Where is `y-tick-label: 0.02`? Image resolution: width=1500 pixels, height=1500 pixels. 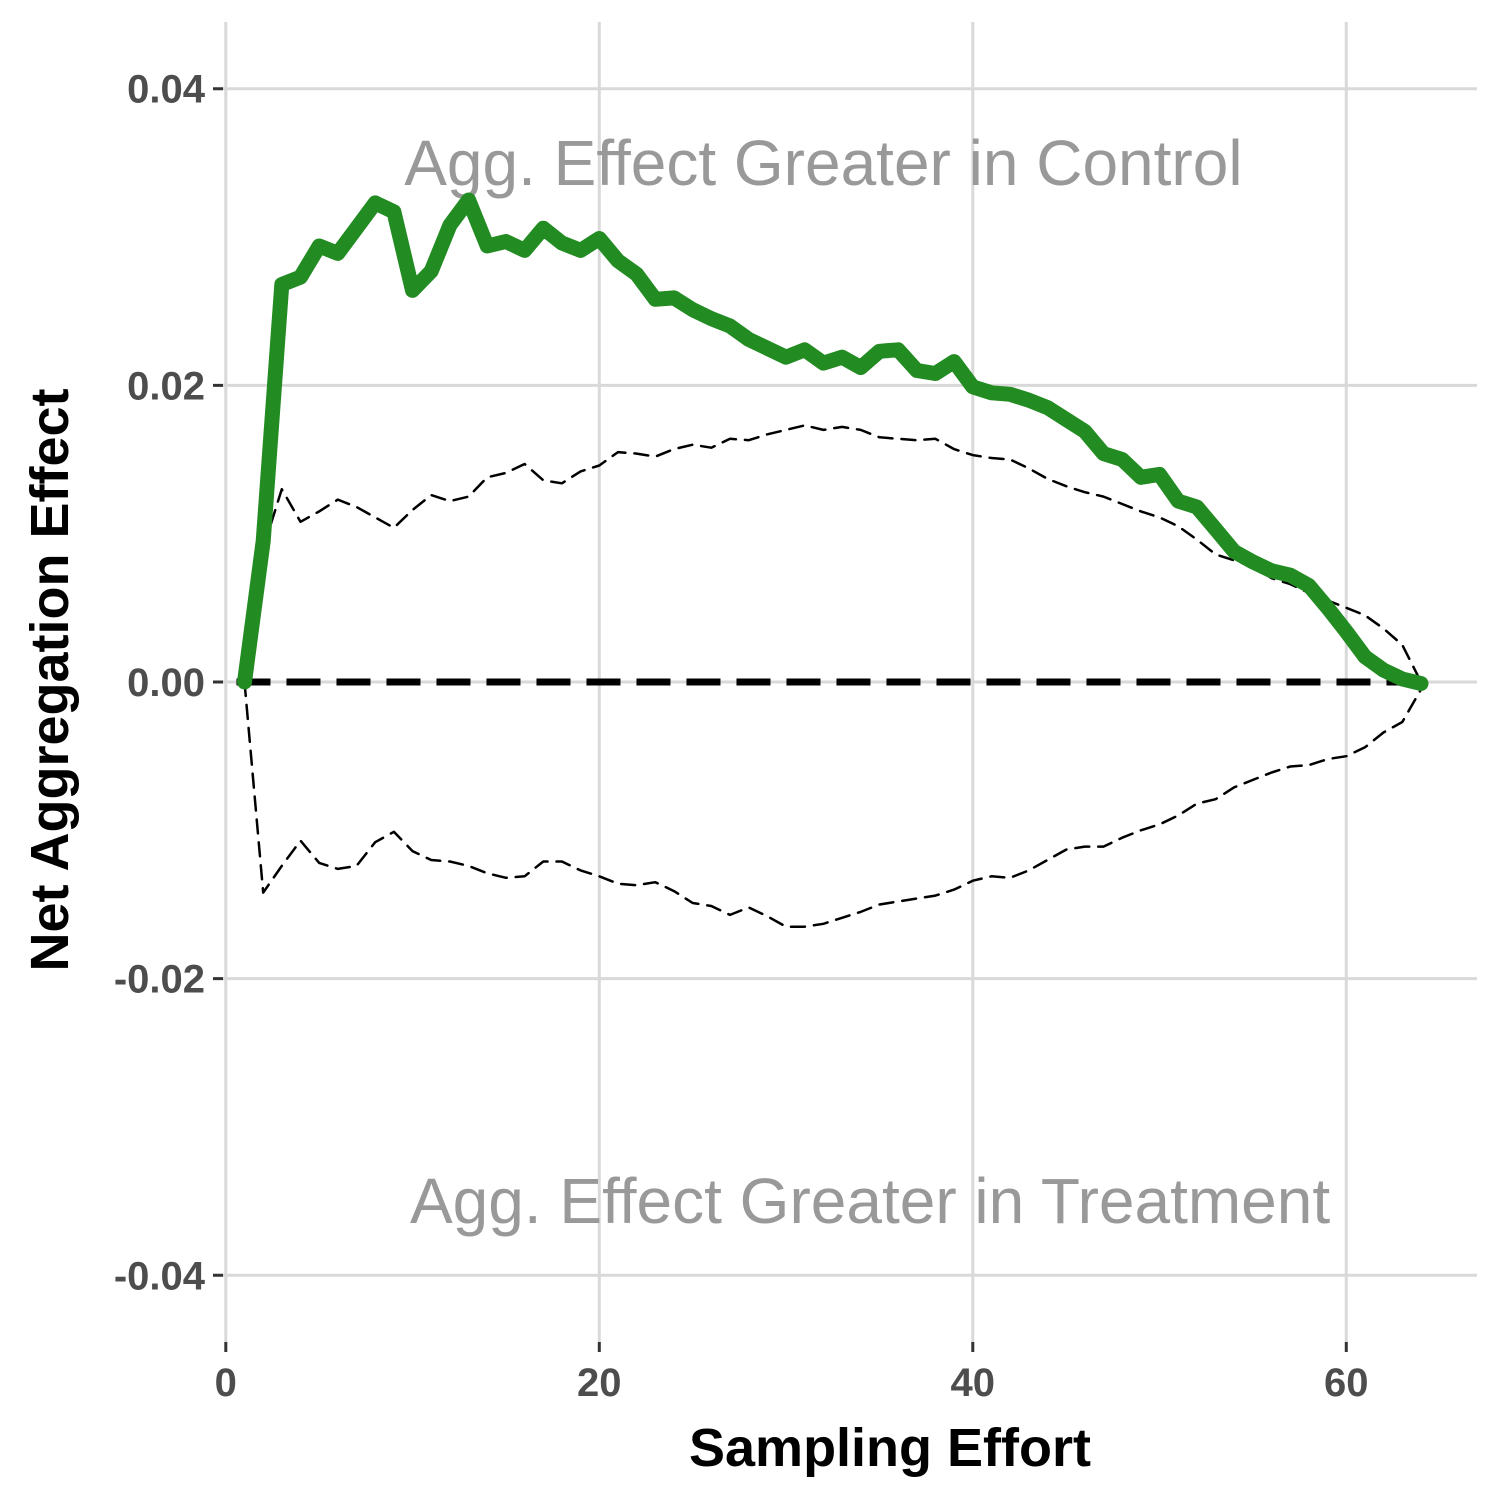 y-tick-label: 0.02 is located at coordinates (166, 386).